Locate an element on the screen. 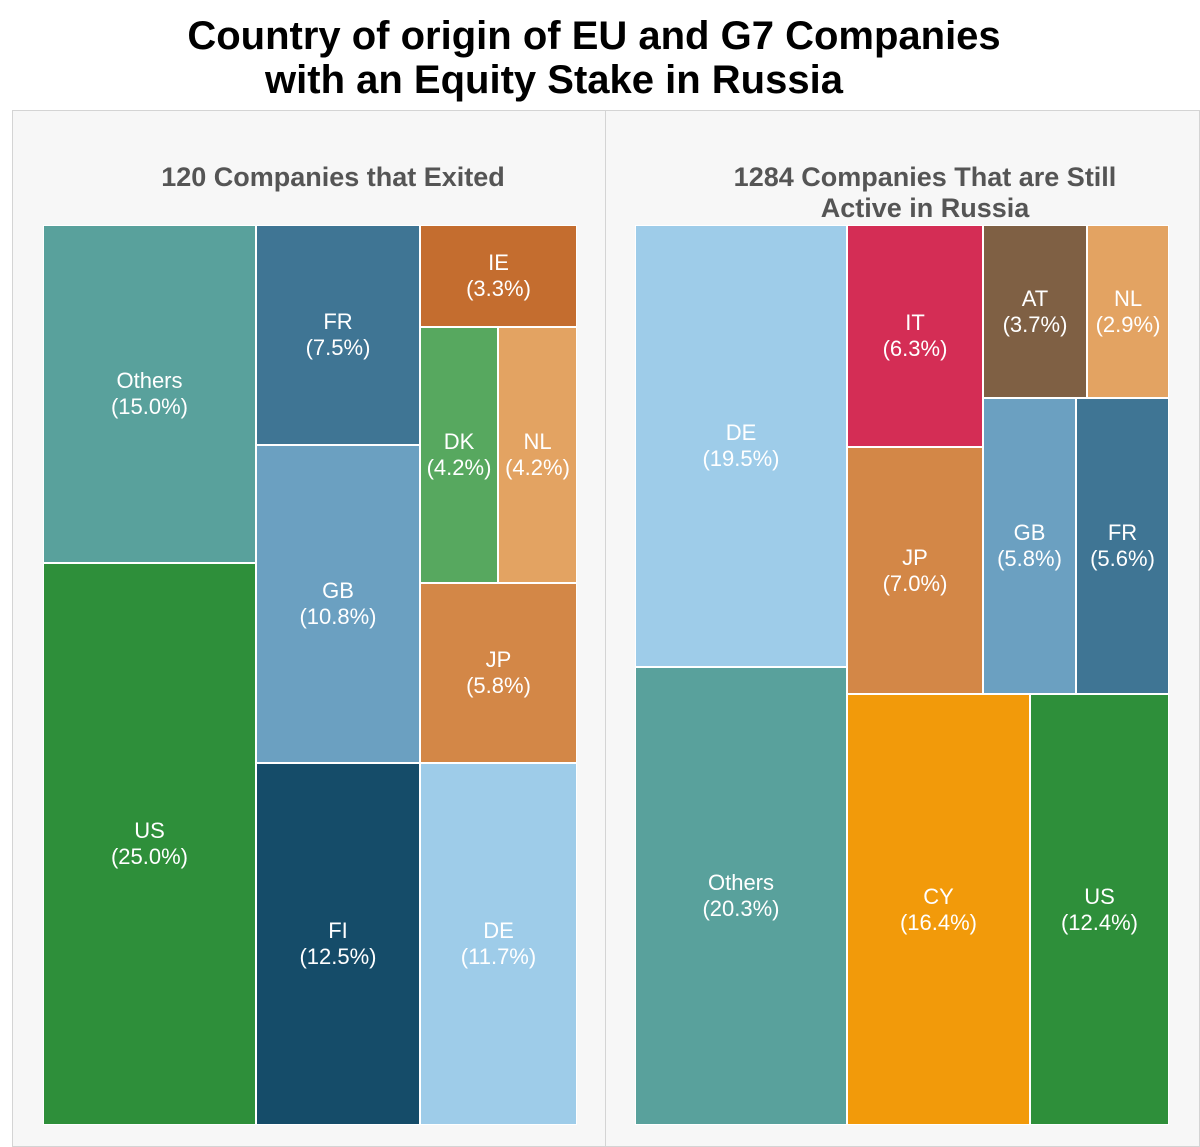 The width and height of the screenshot is (1200, 1147). tile-label: FR (5.6%) is located at coordinates (1122, 546).